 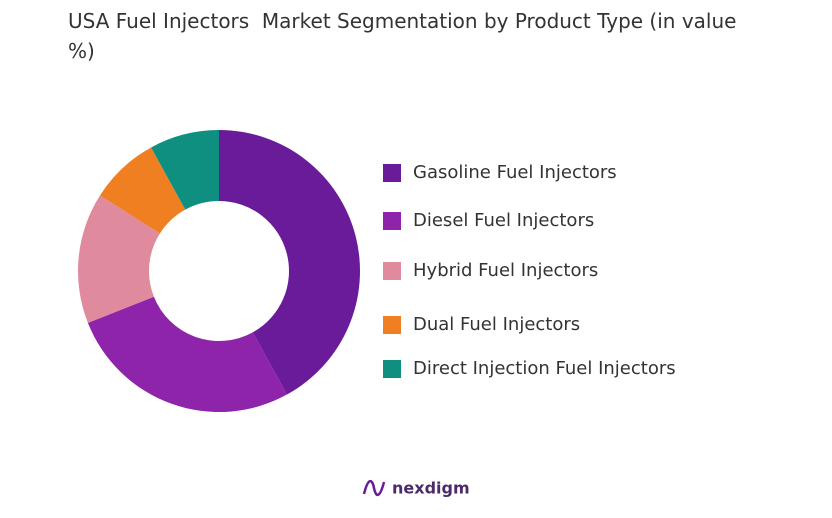 What do you see at coordinates (503, 220) in the screenshot?
I see `legend-label: Diesel Fuel Injectors` at bounding box center [503, 220].